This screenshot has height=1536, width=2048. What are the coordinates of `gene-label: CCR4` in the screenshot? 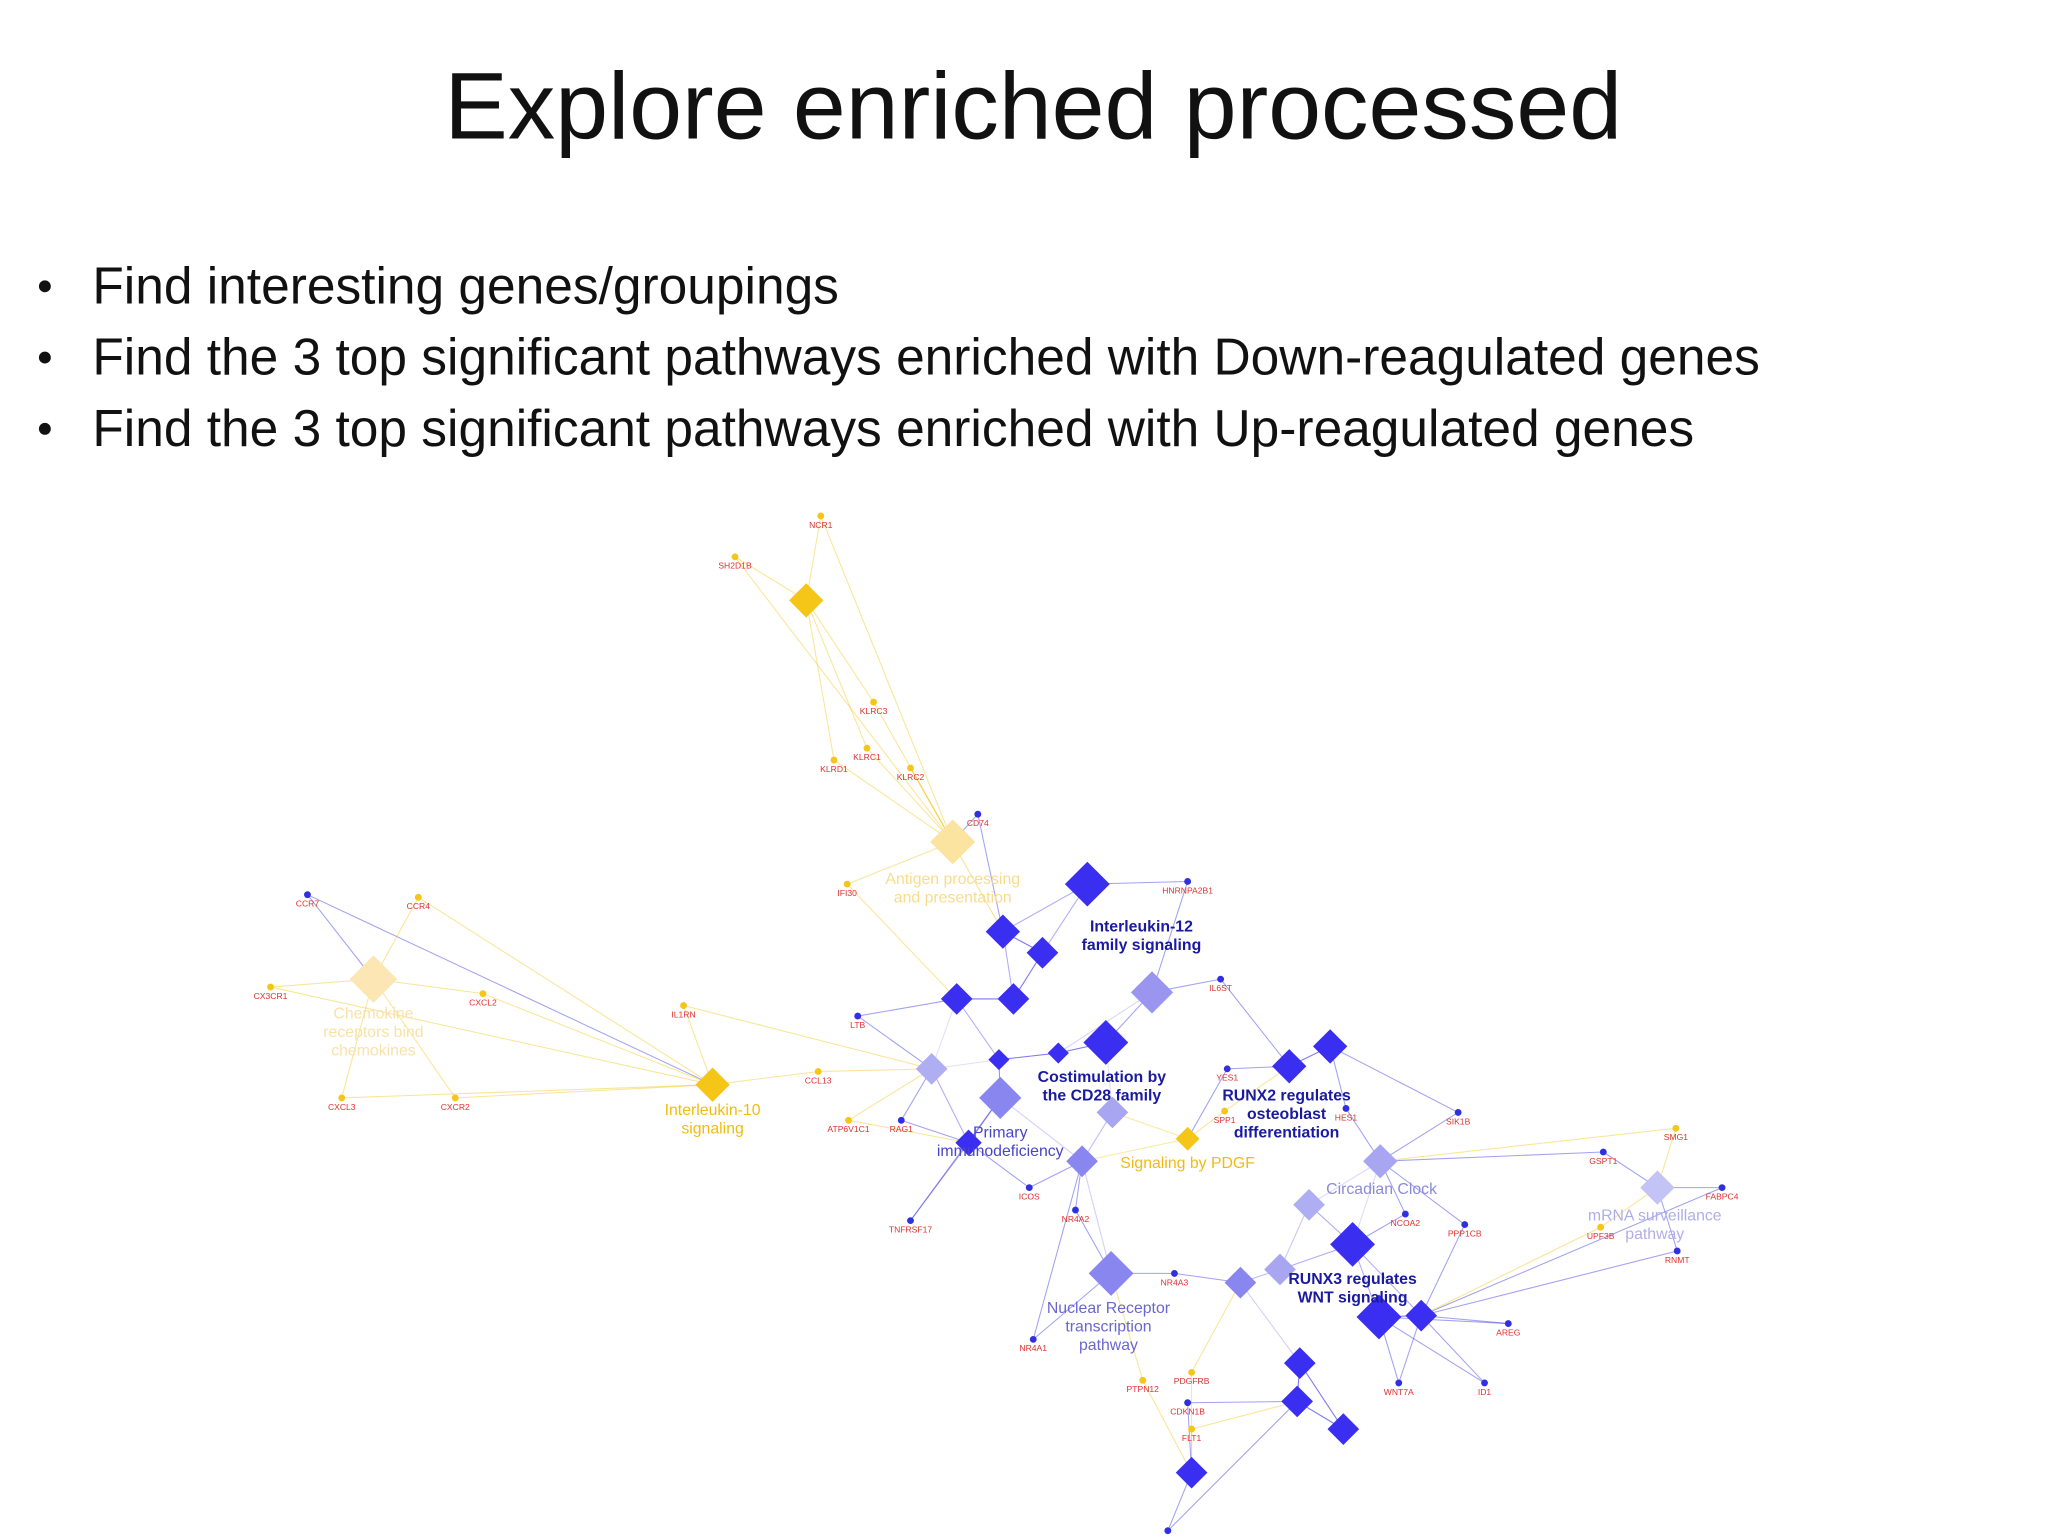 It's located at (419, 906).